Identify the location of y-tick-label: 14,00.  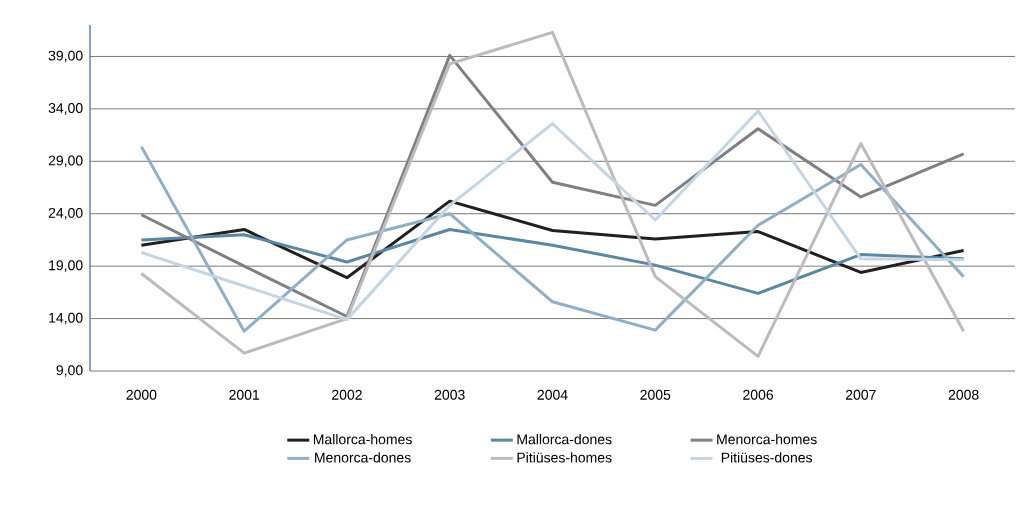
(66, 318).